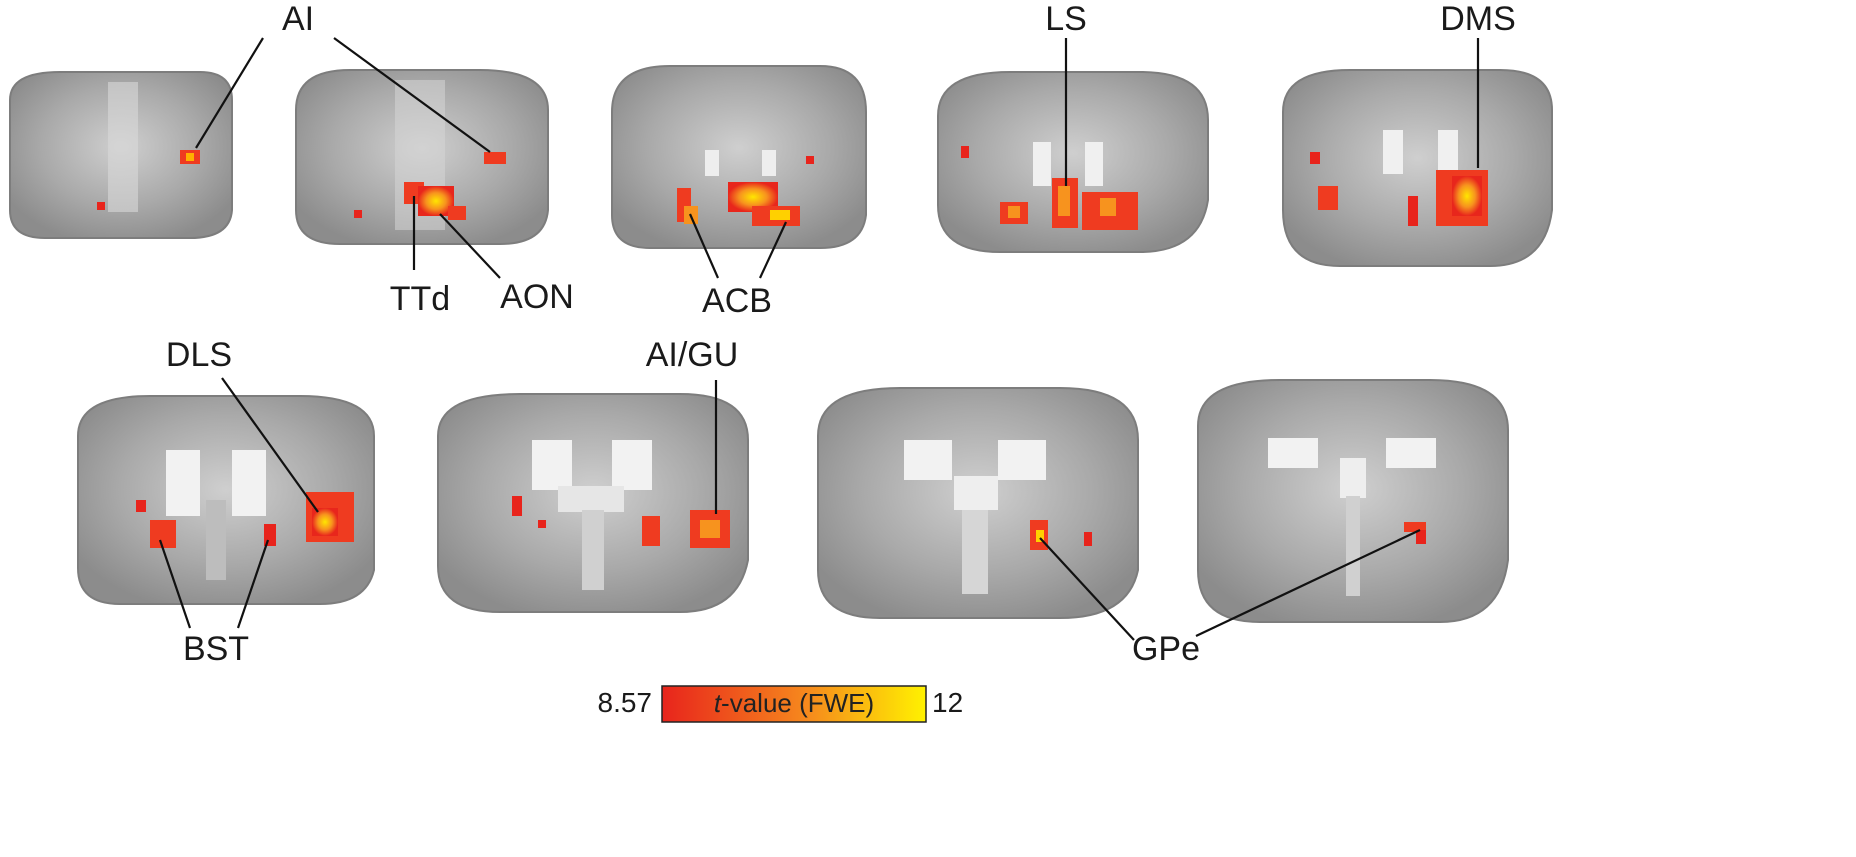 The height and width of the screenshot is (857, 1856). I want to click on leader-dls, so click(270, 445).